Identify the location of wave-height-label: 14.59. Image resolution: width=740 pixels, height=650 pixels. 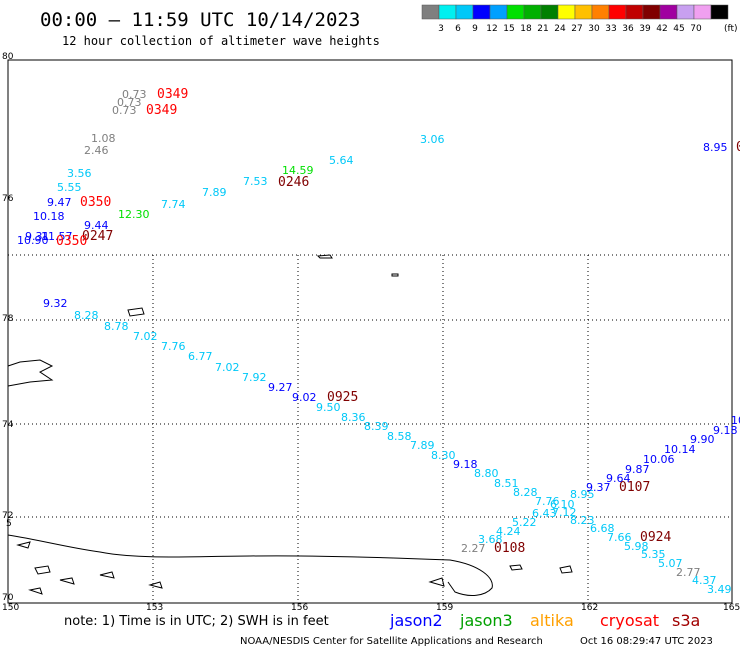
(298, 170).